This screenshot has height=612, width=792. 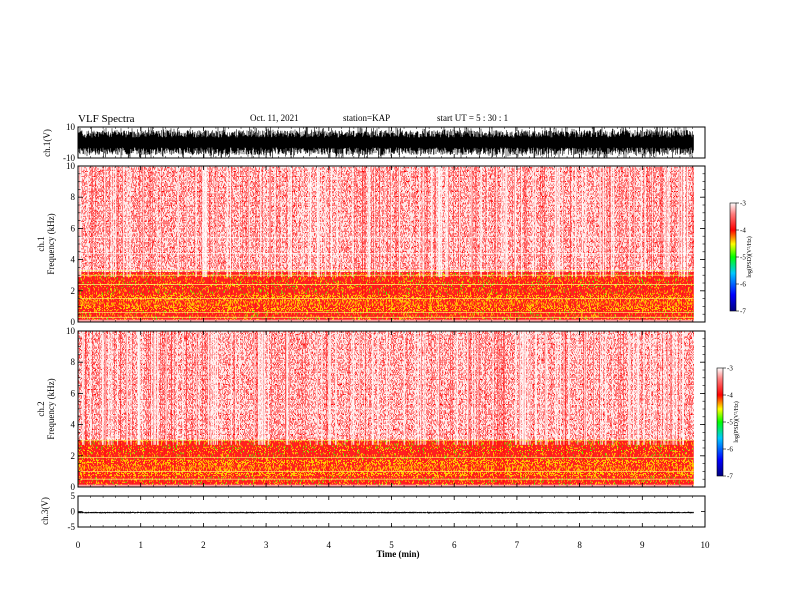 What do you see at coordinates (397, 554) in the screenshot?
I see `time-axis-label: Time (min)` at bounding box center [397, 554].